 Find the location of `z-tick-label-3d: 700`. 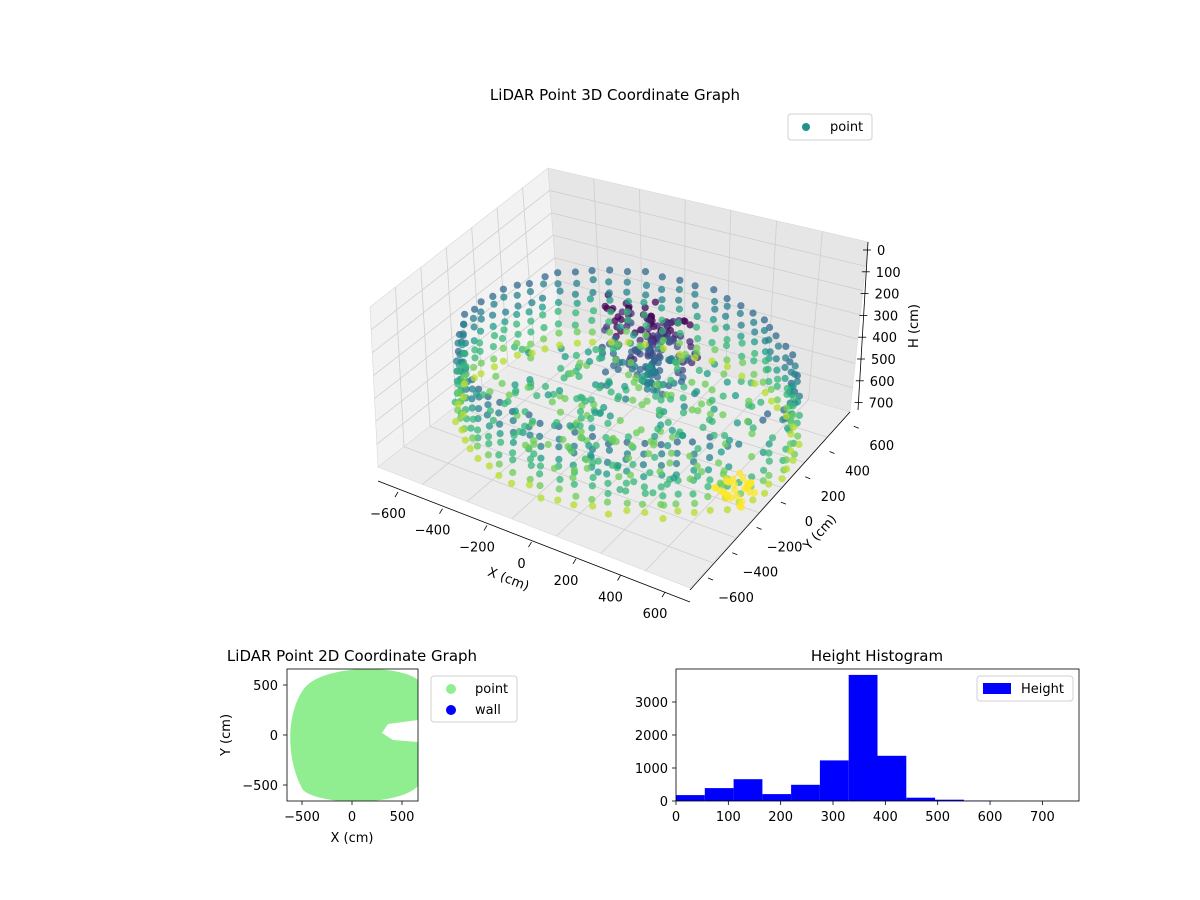

z-tick-label-3d: 700 is located at coordinates (881, 404).